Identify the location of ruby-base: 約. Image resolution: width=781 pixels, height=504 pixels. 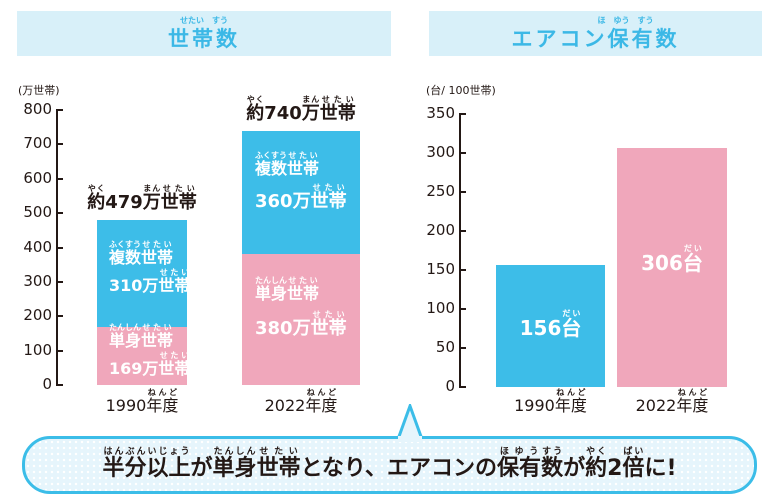
(596, 468).